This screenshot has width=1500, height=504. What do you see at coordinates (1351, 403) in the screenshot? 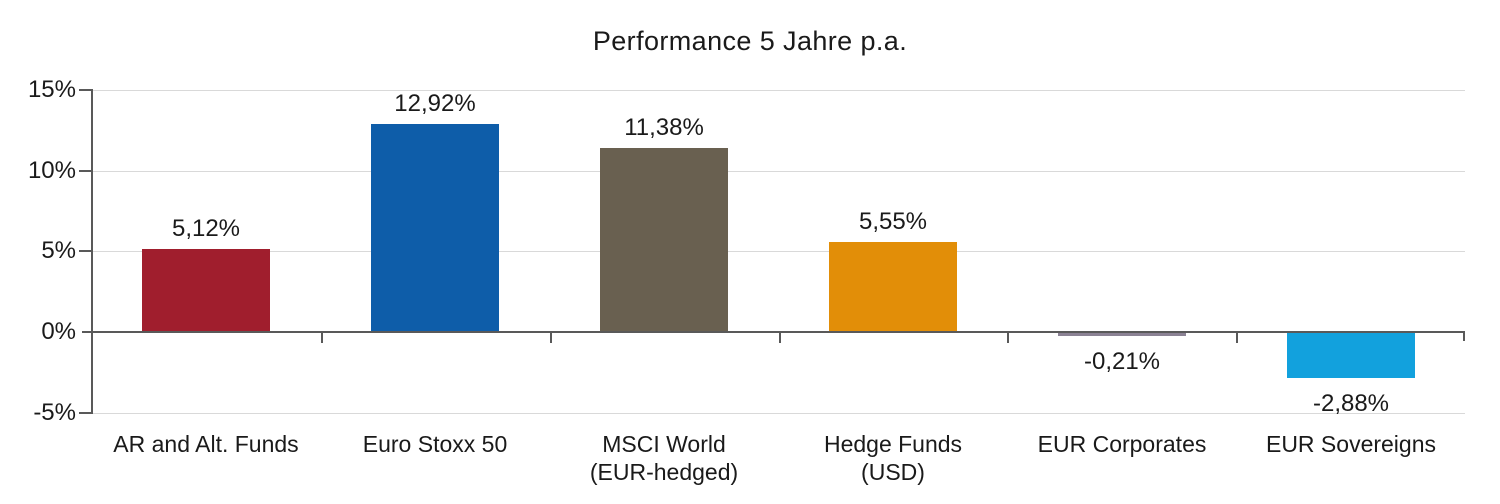
I see `value-label-eur-sovereigns: -2,88%` at bounding box center [1351, 403].